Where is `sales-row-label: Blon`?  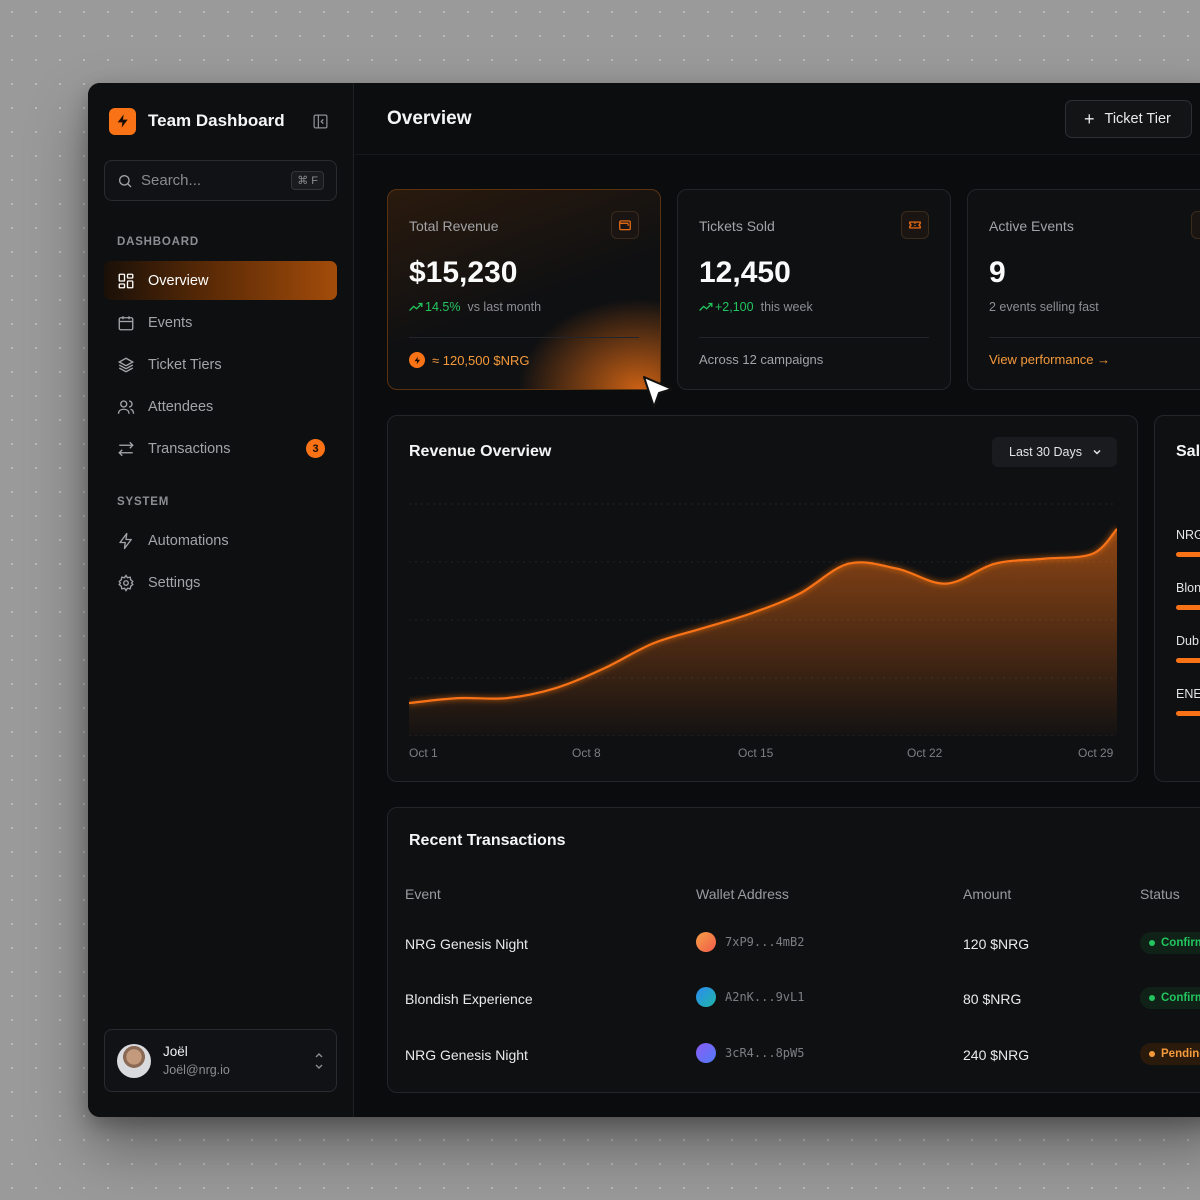
sales-row-label: Blon is located at coordinates (1188, 588).